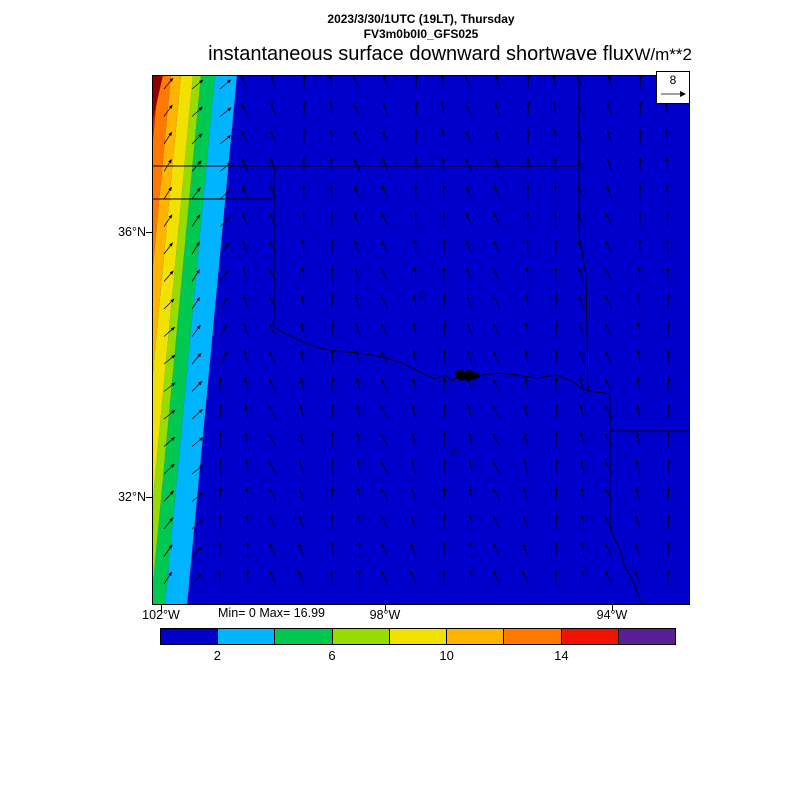 Image resolution: width=800 pixels, height=800 pixels. What do you see at coordinates (612, 615) in the screenshot?
I see `x-tick-label: 94°W` at bounding box center [612, 615].